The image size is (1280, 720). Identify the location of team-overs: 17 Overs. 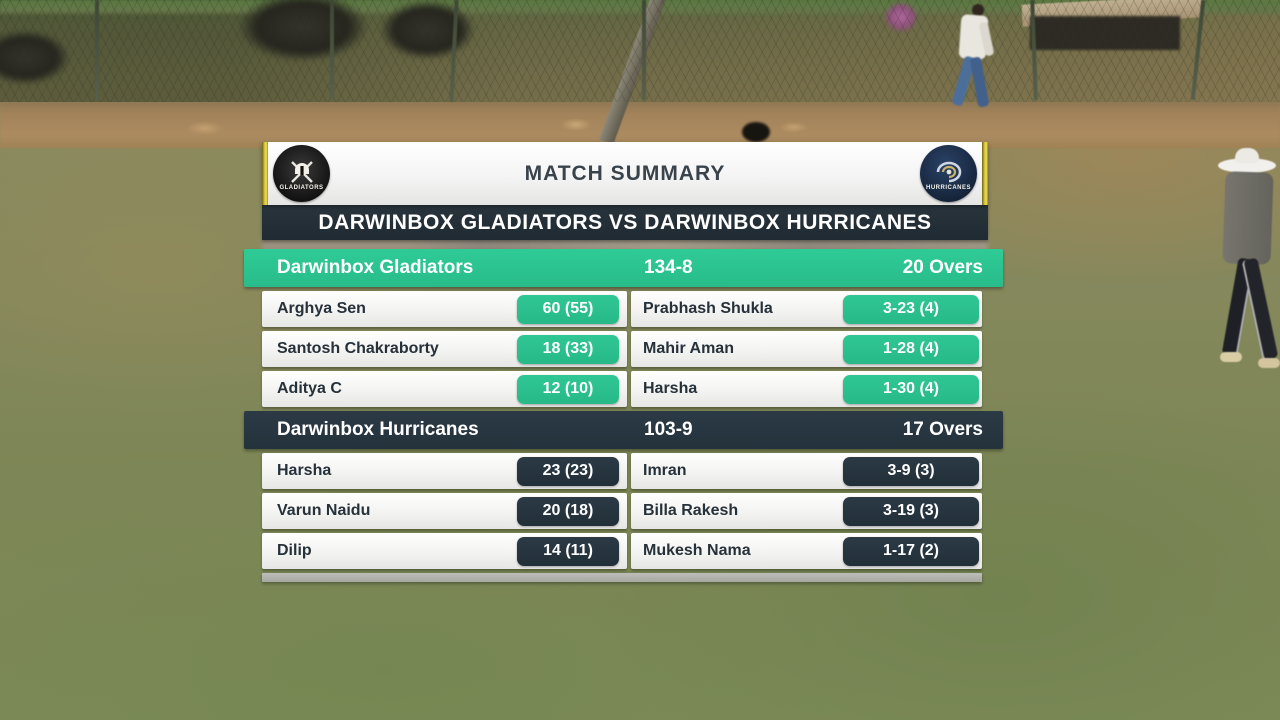
(942, 429).